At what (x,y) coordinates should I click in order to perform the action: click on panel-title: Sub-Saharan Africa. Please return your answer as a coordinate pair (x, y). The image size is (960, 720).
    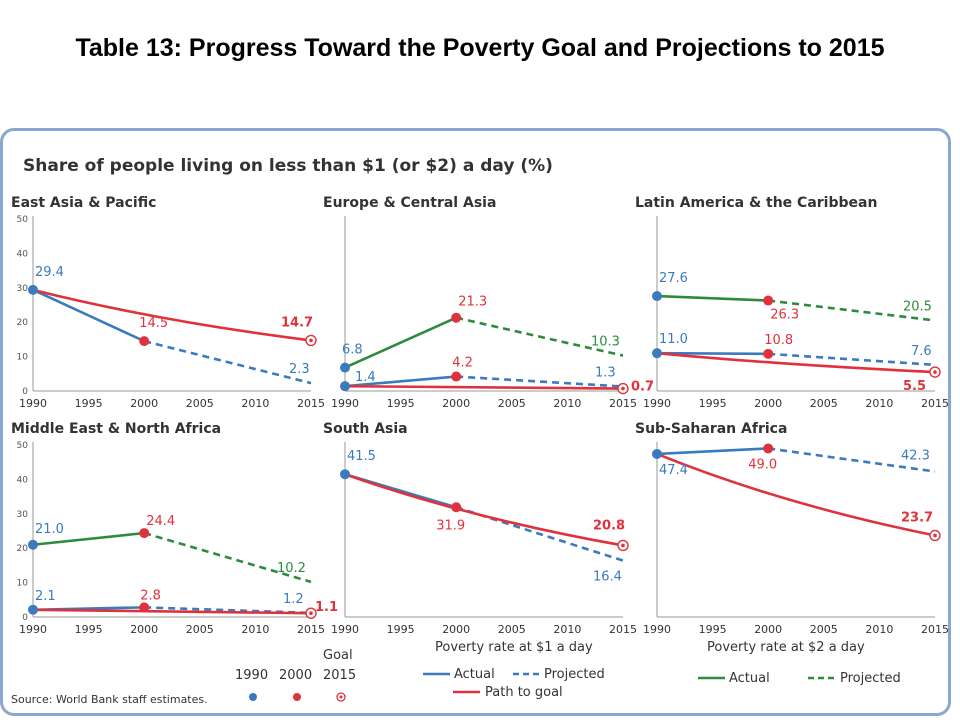
    Looking at the image, I should click on (711, 429).